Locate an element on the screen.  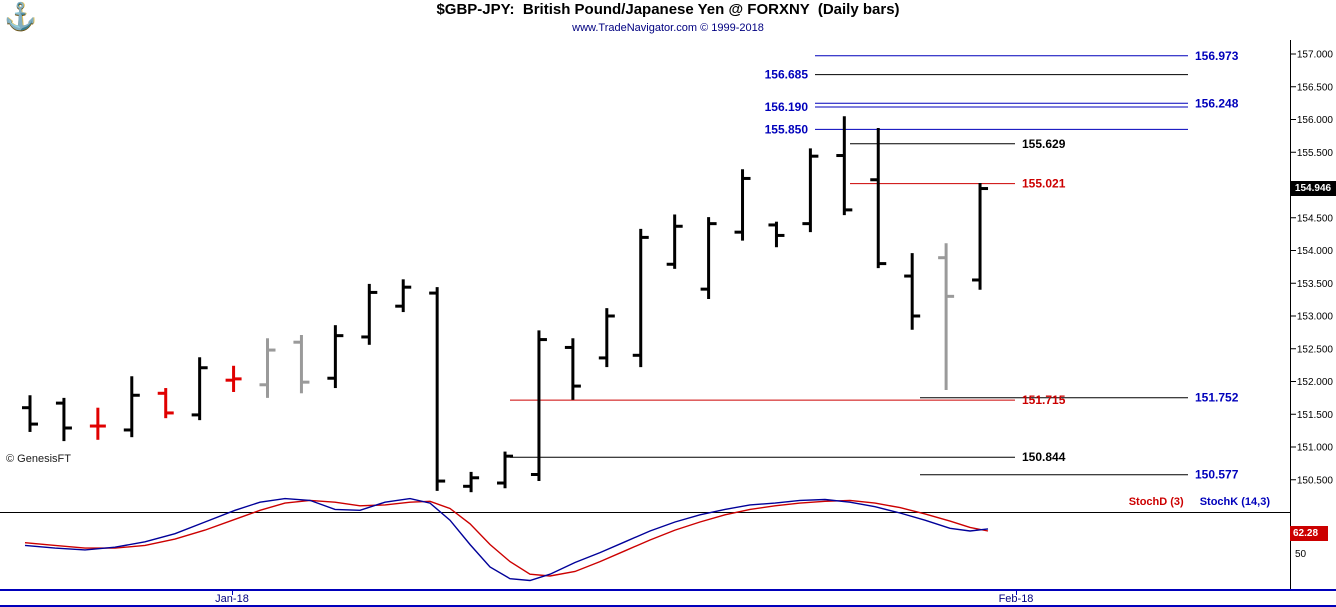
anchor-icon: ⚓ is located at coordinates (20, 16).